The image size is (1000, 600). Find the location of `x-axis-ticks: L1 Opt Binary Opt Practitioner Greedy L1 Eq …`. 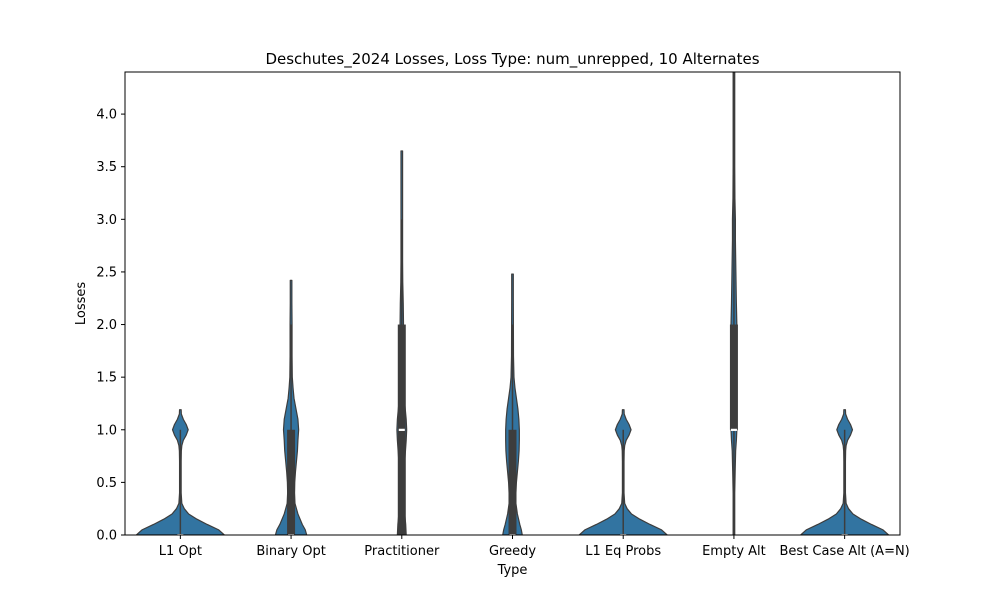

x-axis-ticks: L1 Opt Binary Opt Practitioner Greedy L1 Eq … is located at coordinates (534, 547).